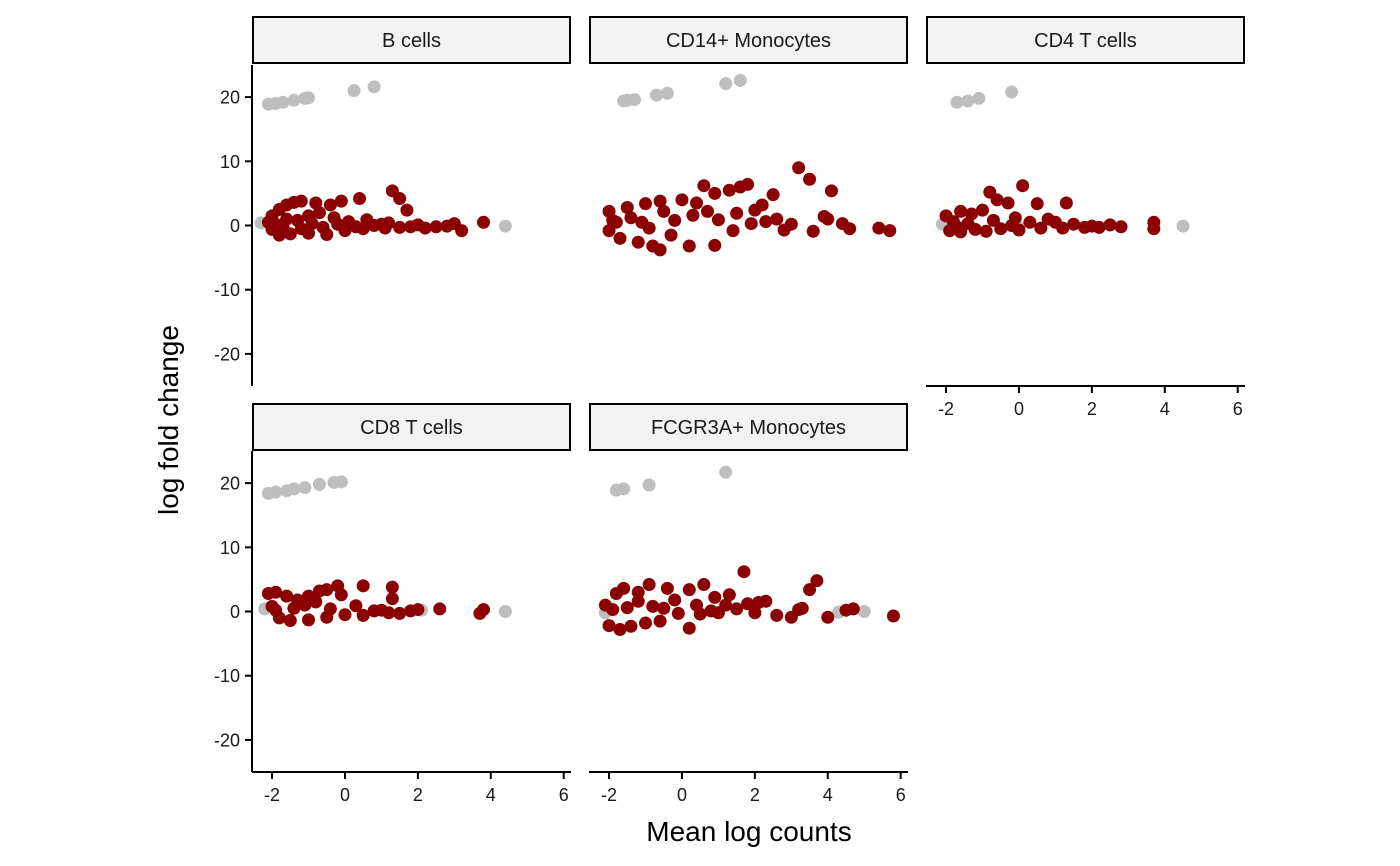 The width and height of the screenshot is (1400, 866). I want to click on y-axis-title: log fold change, so click(168, 420).